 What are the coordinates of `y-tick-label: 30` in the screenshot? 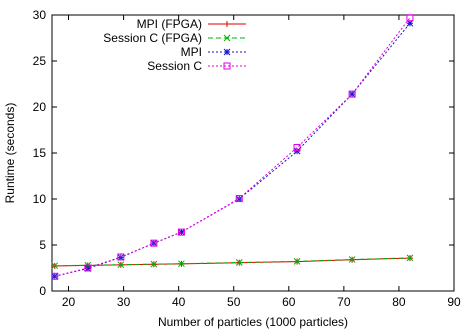 It's located at (40, 15).